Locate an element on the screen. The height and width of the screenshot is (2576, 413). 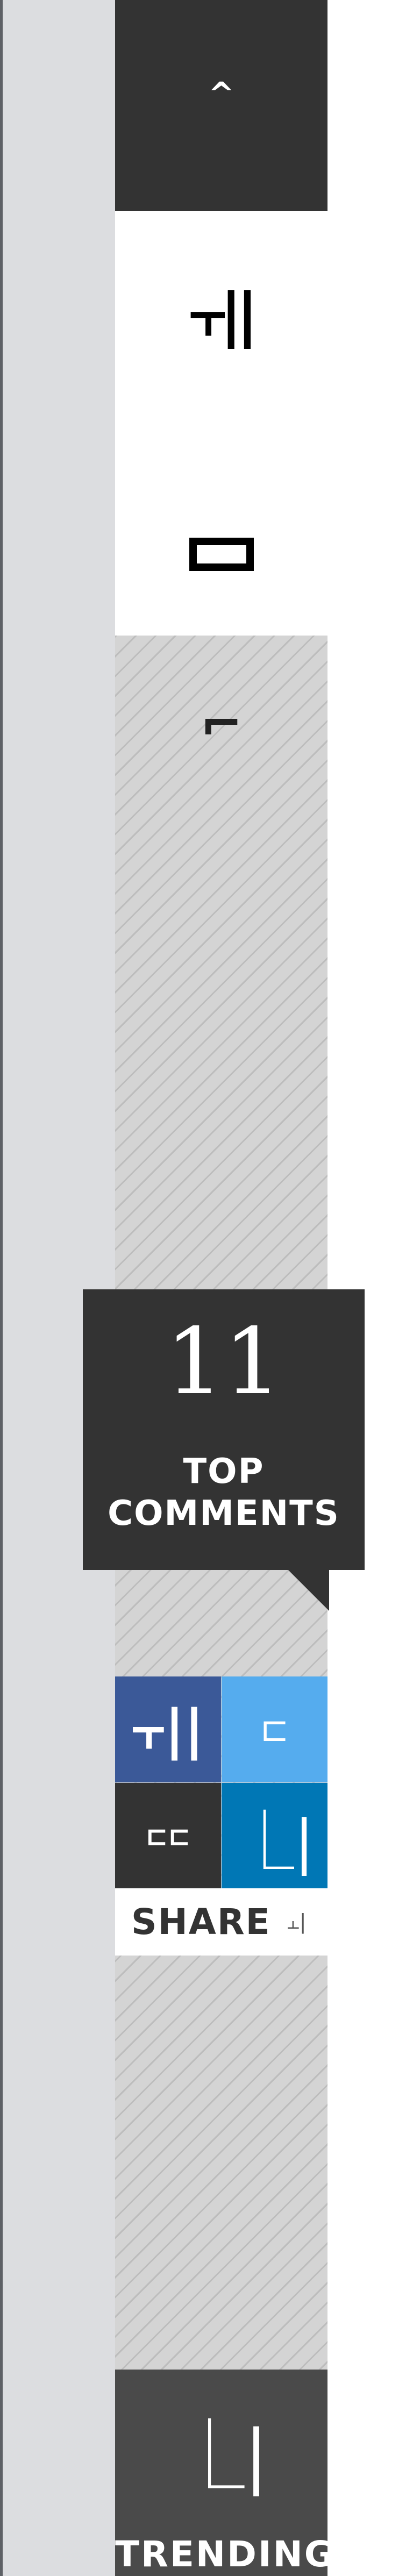
twitter-icon: ⊏ is located at coordinates (274, 1729).